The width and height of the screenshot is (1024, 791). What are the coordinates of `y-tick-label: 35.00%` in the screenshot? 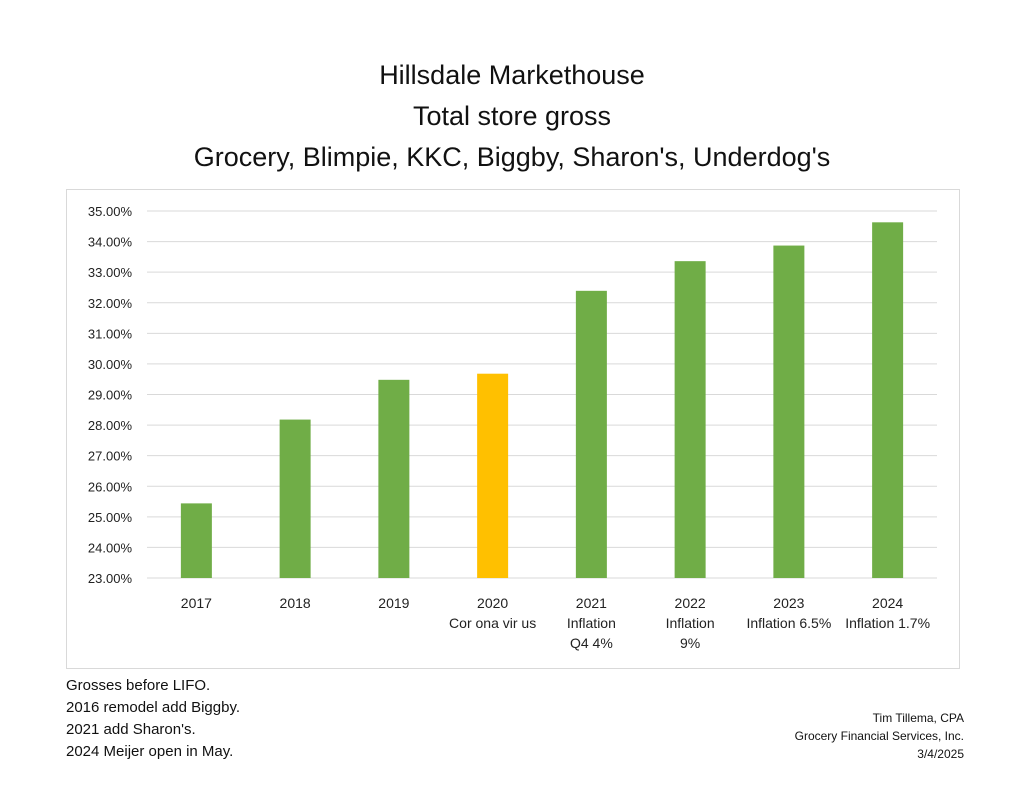 It's located at (110, 211).